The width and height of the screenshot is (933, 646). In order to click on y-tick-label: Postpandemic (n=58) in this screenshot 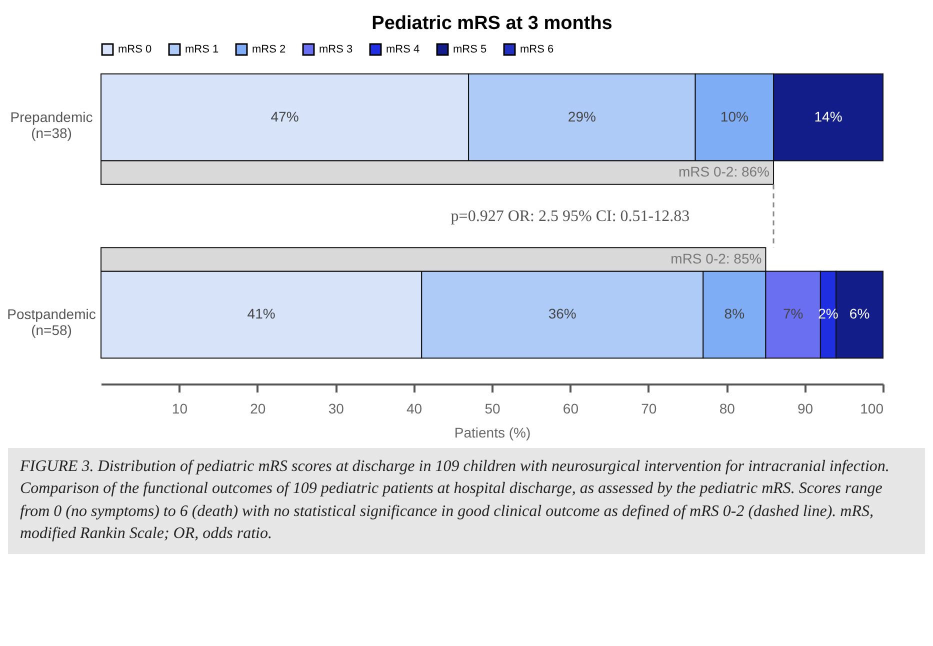, I will do `click(51, 322)`.